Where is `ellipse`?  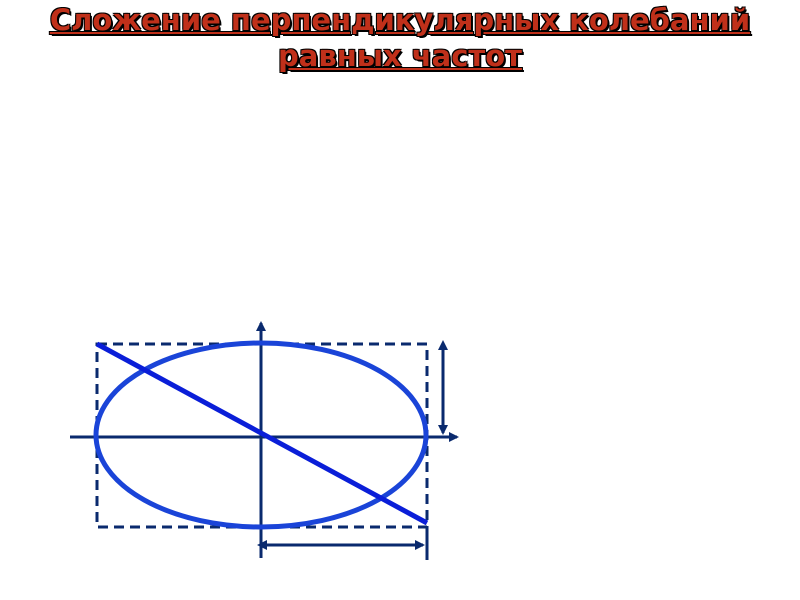
ellipse is located at coordinates (261, 435).